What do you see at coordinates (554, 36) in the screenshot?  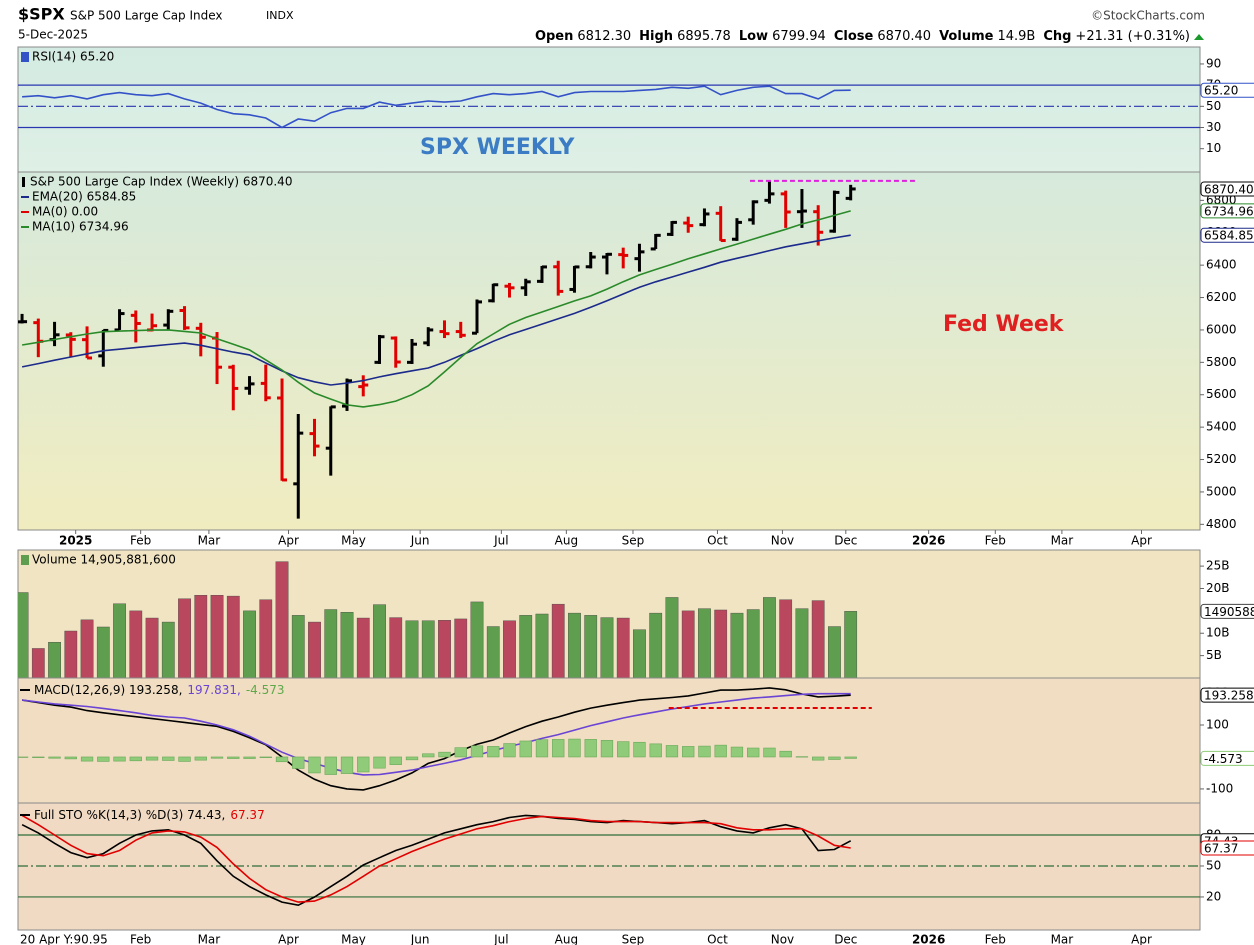 I see `quote-label: Open` at bounding box center [554, 36].